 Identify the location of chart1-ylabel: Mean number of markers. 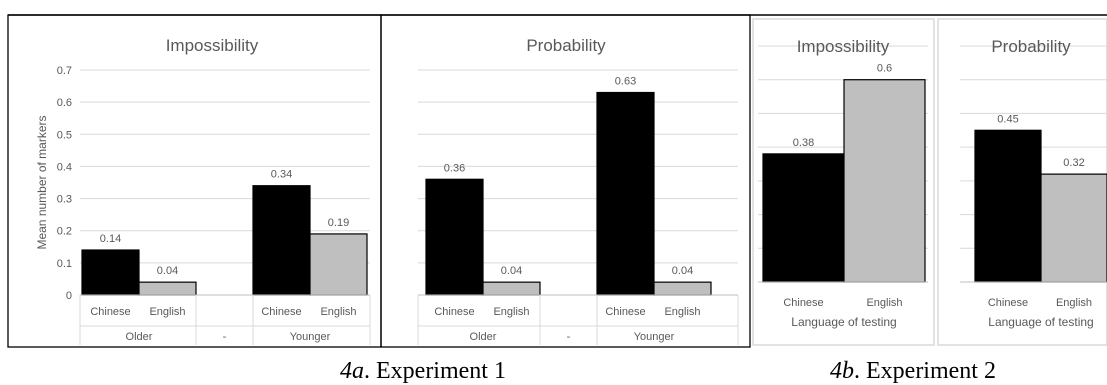
(42, 182).